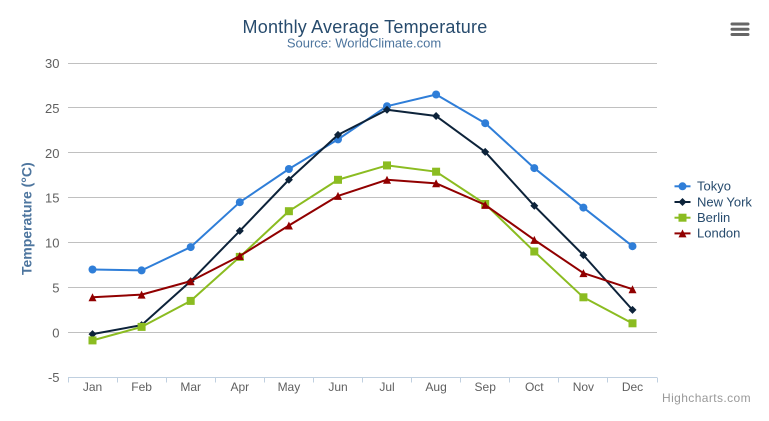 This screenshot has height=421, width=769. I want to click on svg-text: 20, so click(52, 153).